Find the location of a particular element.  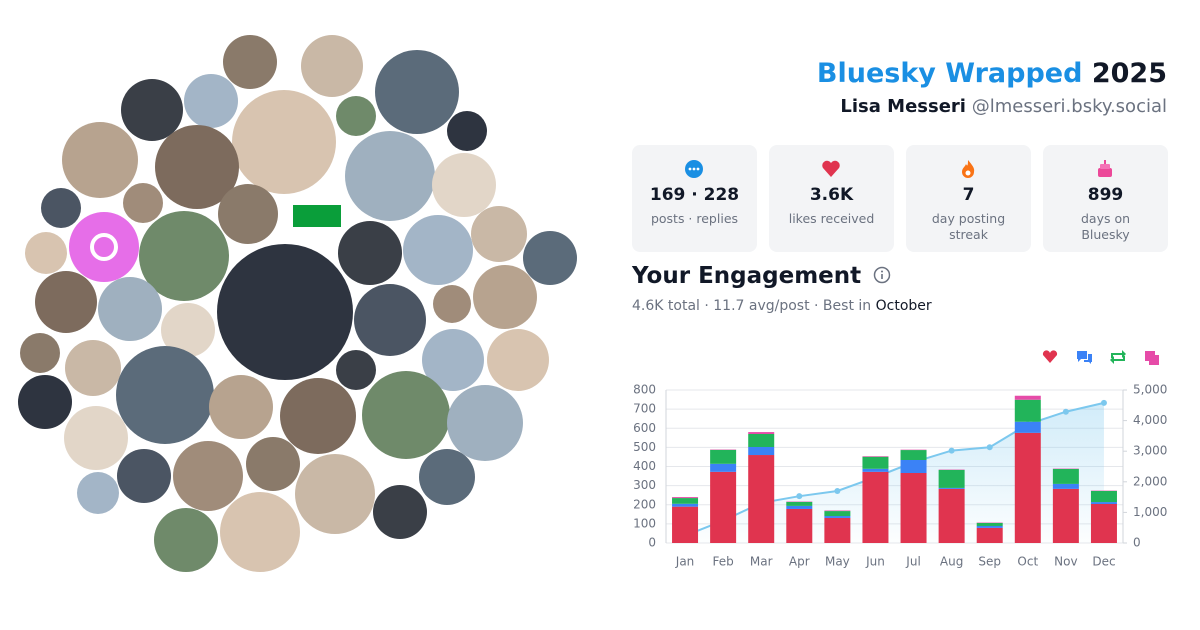

info-icon is located at coordinates (882, 275).